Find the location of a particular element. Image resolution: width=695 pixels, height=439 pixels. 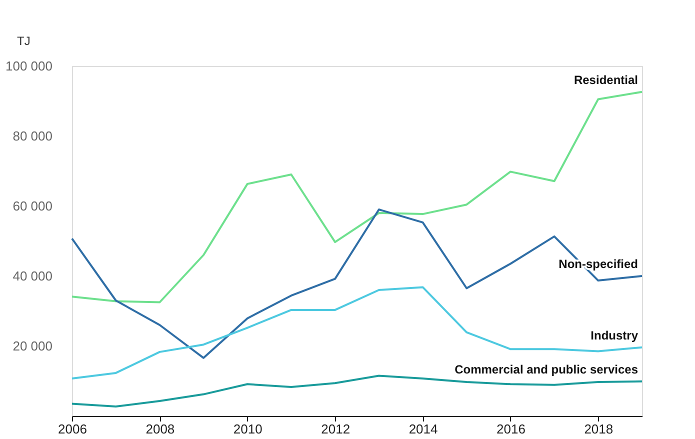

x-tick-label: 2006 is located at coordinates (72, 429).